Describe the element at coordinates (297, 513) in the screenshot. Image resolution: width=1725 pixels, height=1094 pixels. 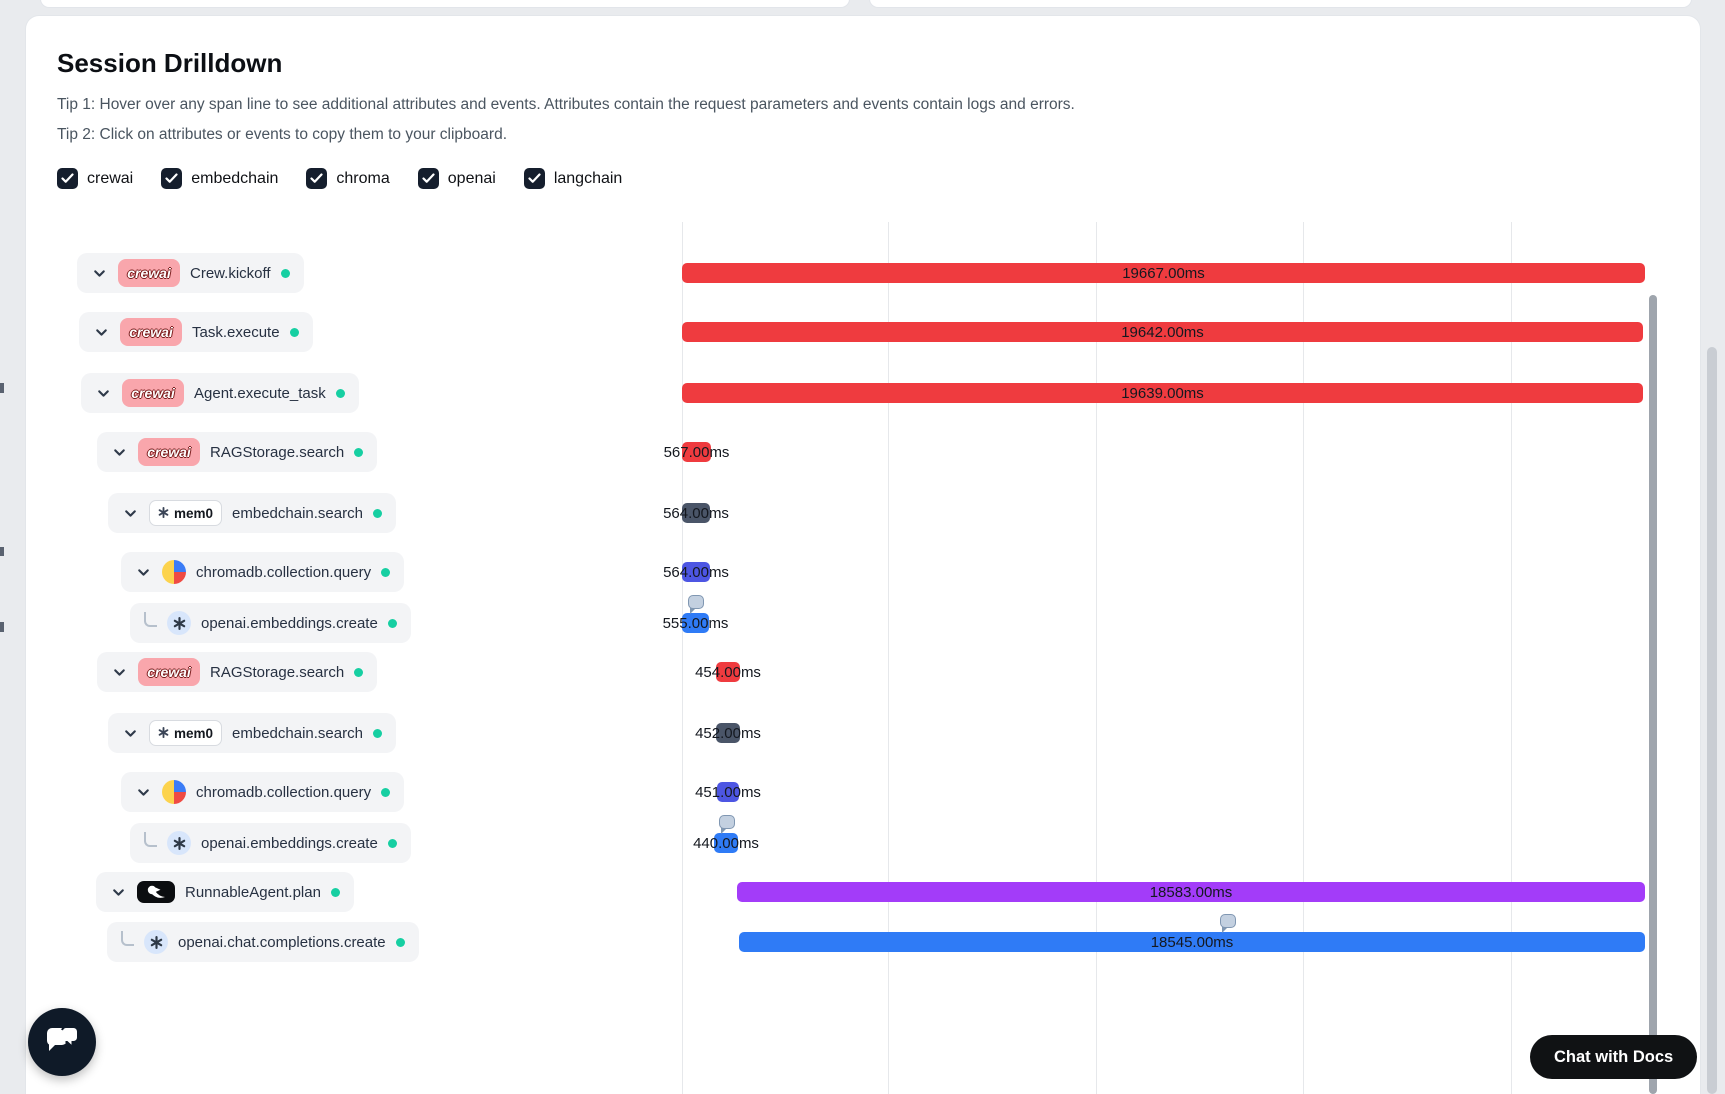
I see `span-name: embedchain.search` at that location.